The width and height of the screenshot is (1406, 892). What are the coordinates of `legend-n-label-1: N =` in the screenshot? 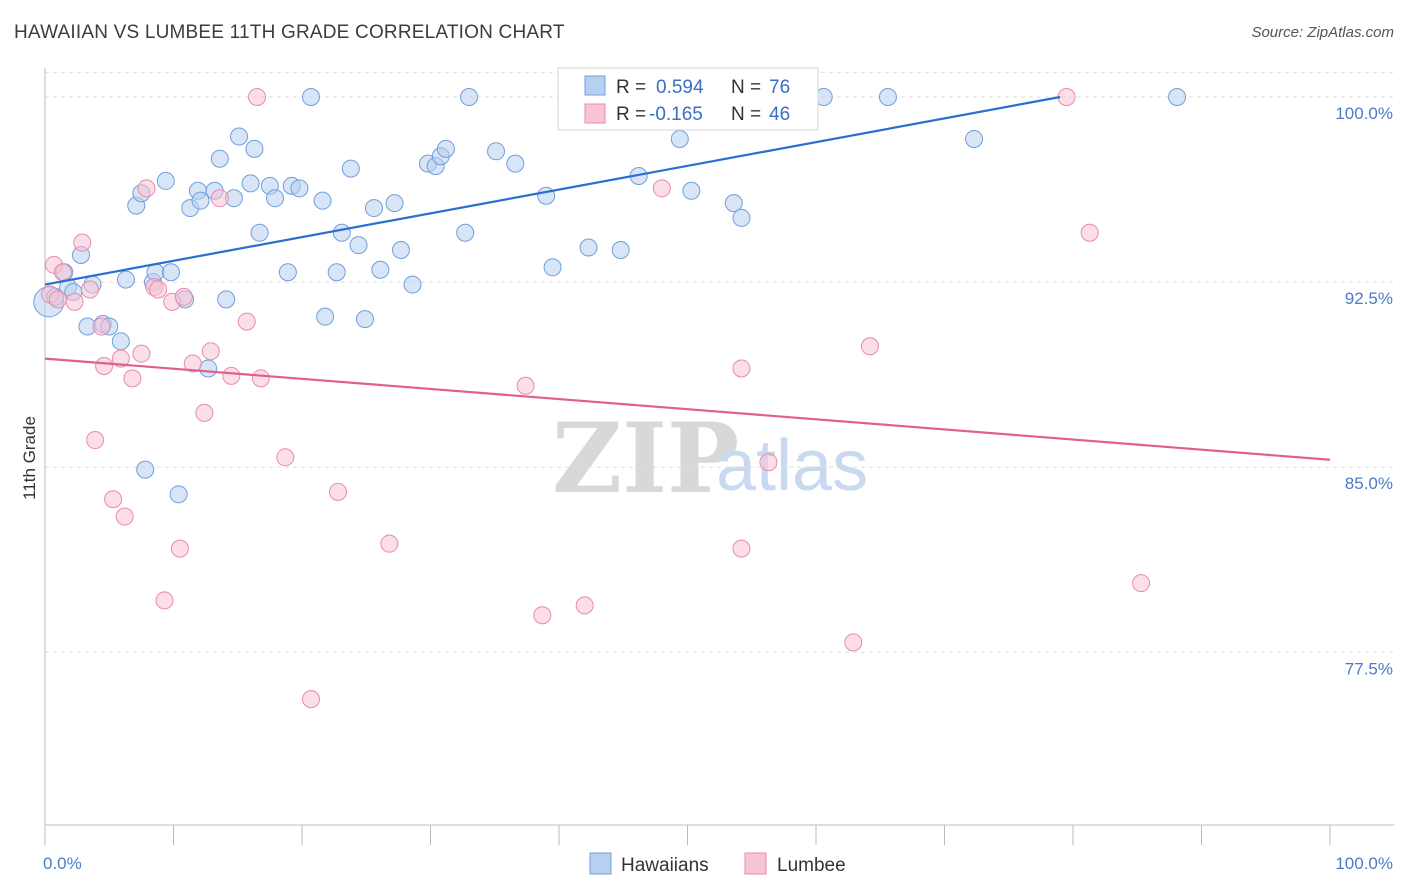 It's located at (746, 87).